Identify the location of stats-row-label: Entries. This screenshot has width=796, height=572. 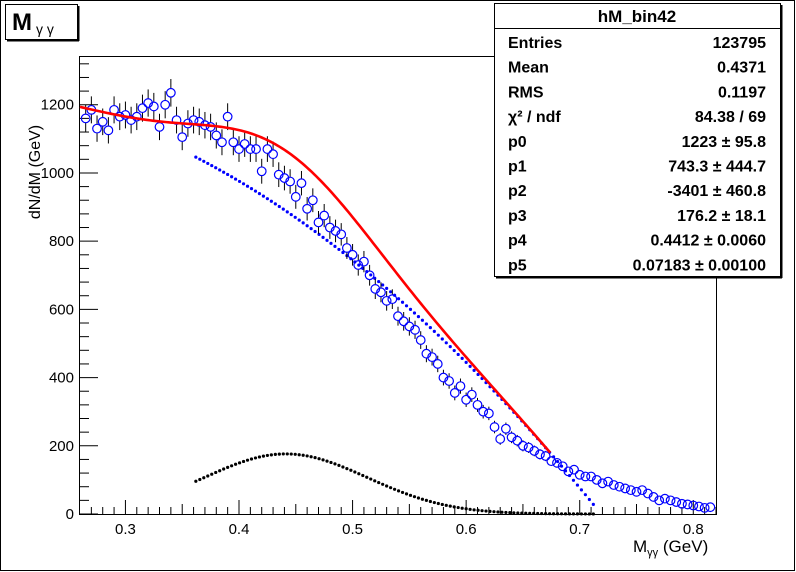
(535, 43).